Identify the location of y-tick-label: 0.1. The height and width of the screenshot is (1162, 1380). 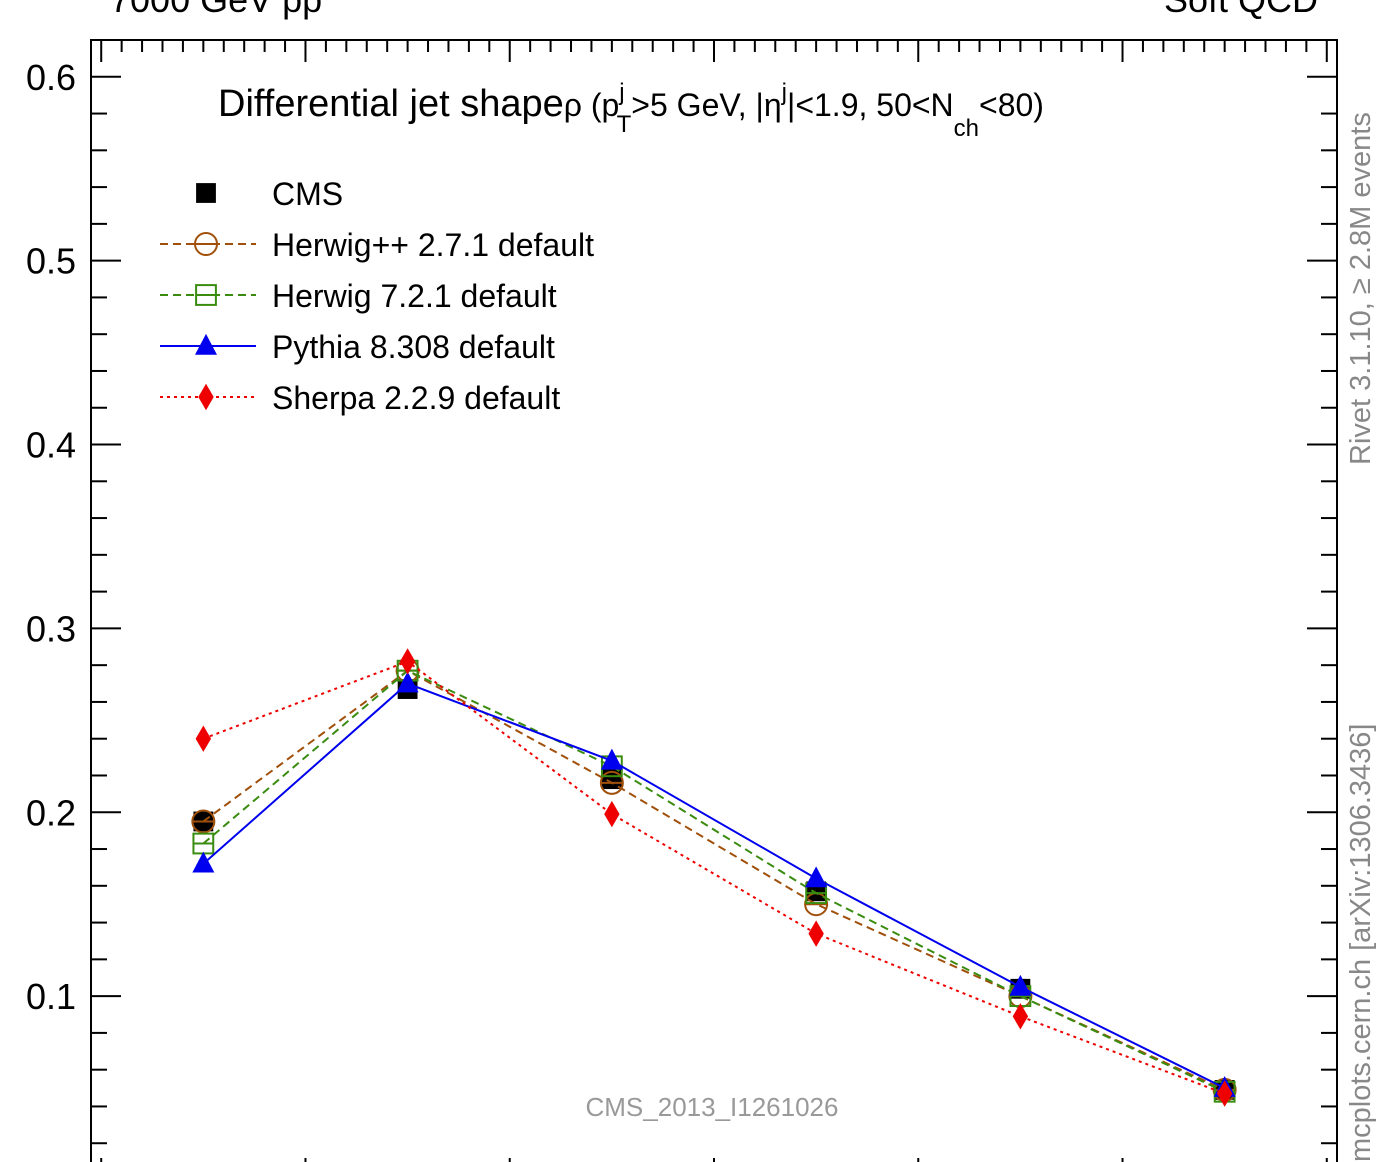
(51, 996).